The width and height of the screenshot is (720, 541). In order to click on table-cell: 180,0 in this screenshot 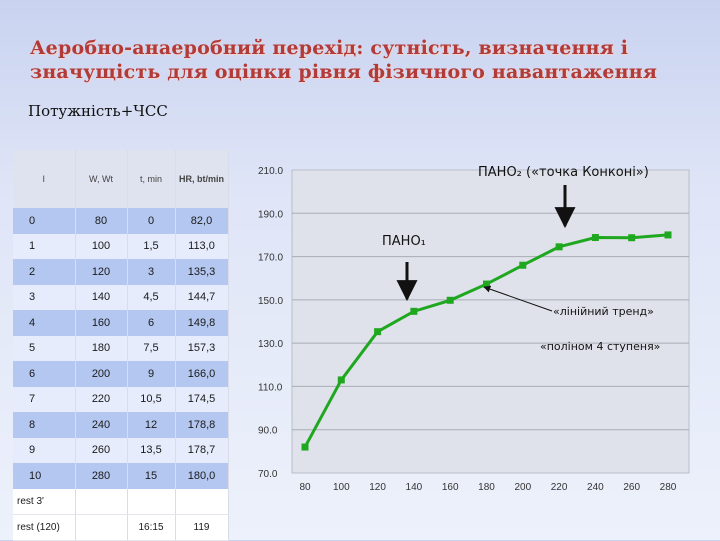, I will do `click(202, 476)`.